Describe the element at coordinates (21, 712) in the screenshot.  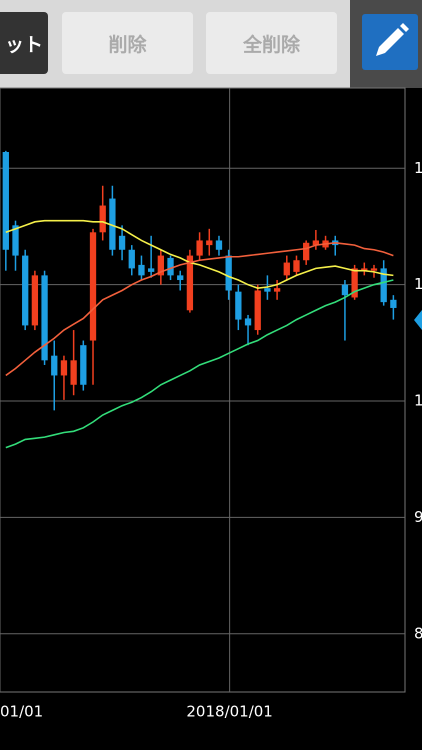
I see `x-tick-label: 01/01` at that location.